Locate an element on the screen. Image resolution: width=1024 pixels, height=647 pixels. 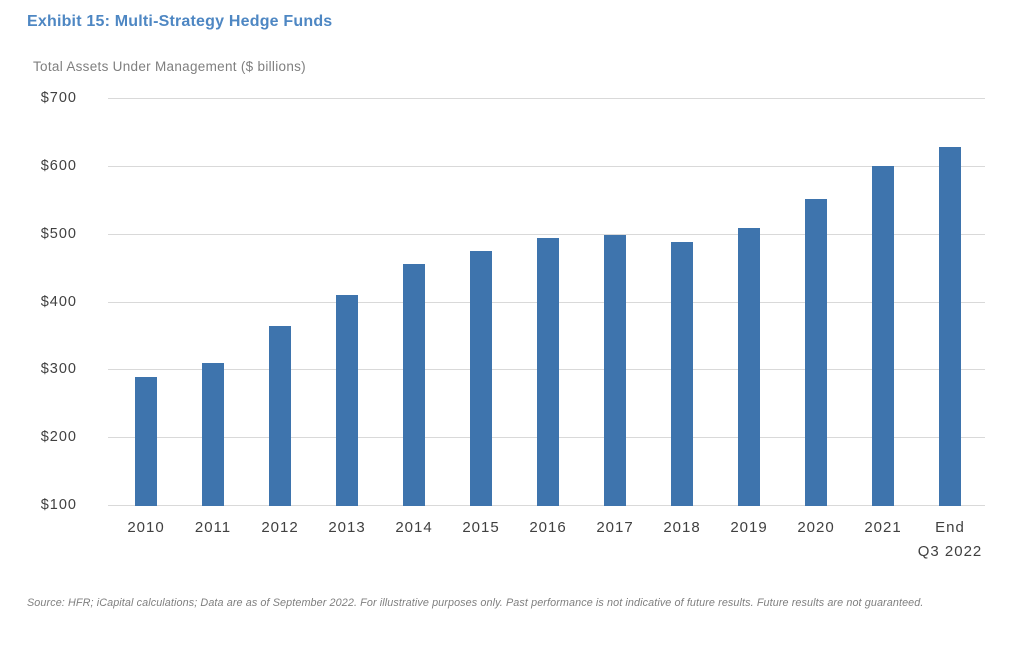
x-axis-tick-label-2011: 2011 is located at coordinates (213, 527).